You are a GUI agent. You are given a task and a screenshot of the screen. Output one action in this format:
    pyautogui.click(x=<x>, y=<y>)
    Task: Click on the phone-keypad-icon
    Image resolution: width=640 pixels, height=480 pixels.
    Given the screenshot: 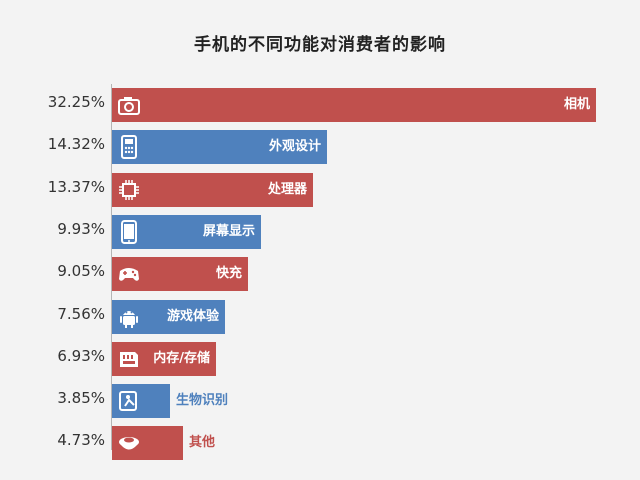 What is the action you would take?
    pyautogui.click(x=129, y=147)
    